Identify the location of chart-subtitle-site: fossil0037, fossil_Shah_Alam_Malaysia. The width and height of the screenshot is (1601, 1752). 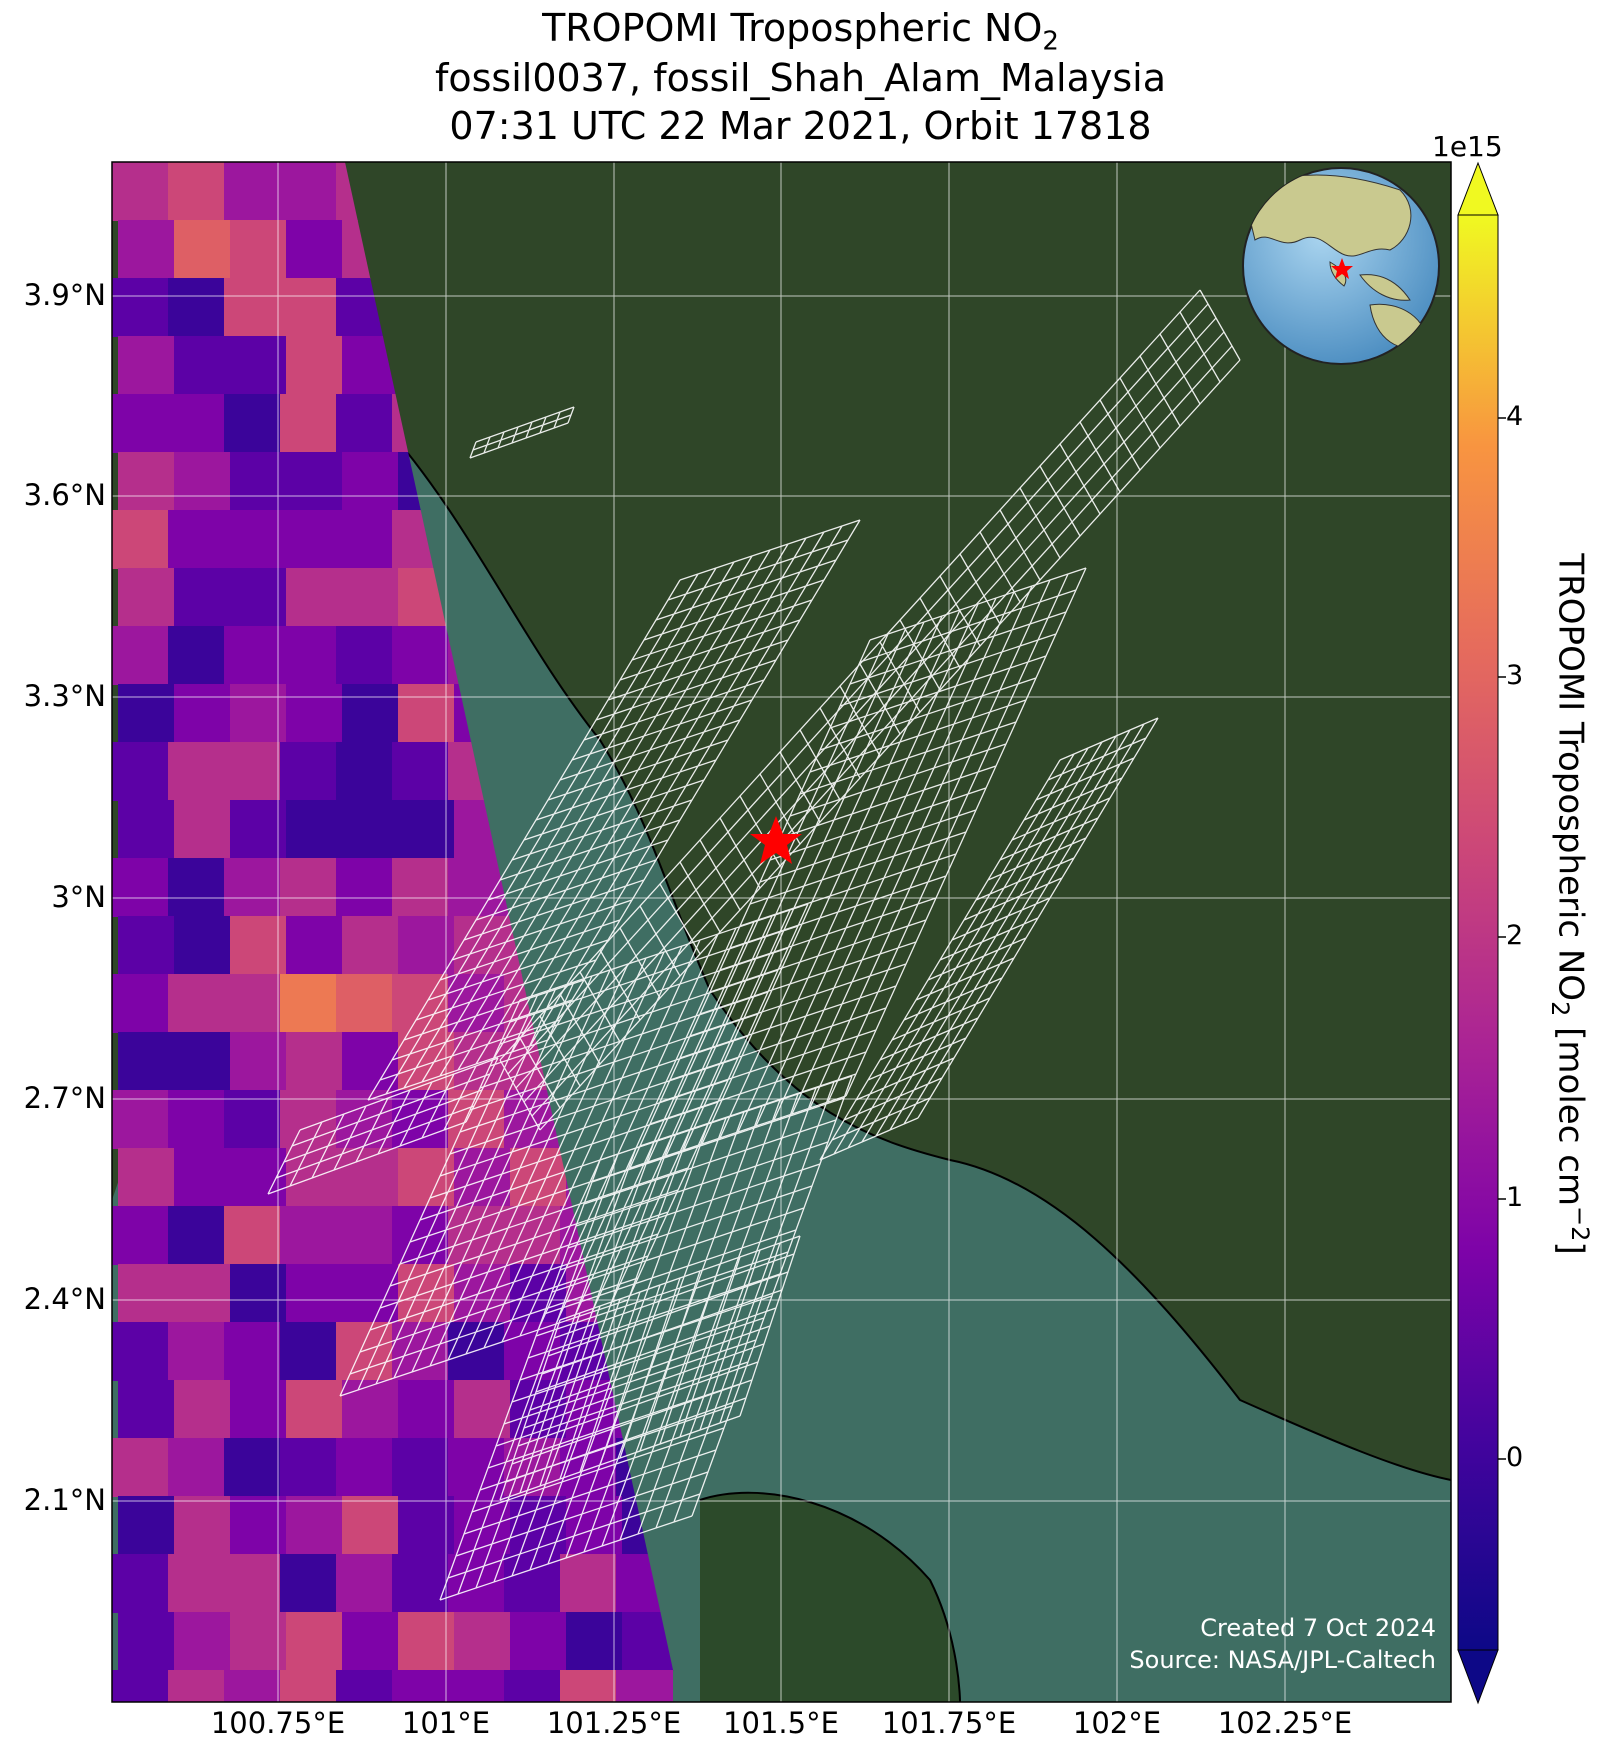
(800, 78).